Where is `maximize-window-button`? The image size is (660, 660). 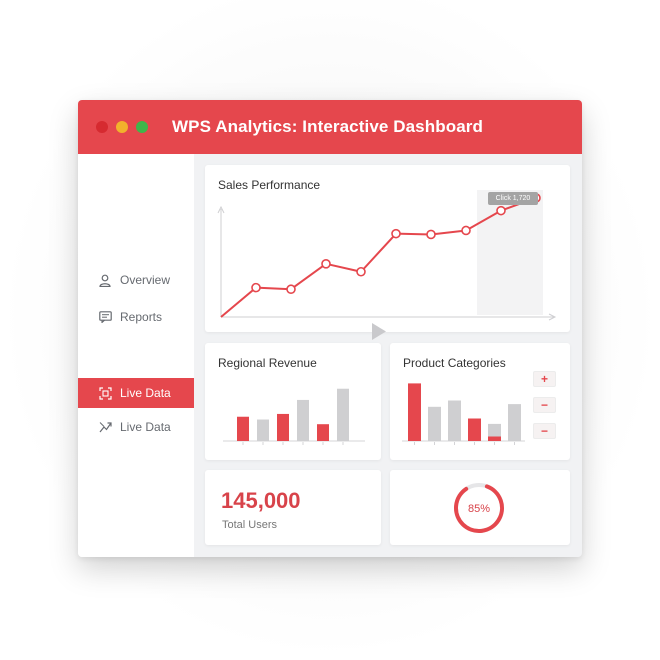
maximize-window-button is located at coordinates (142, 127).